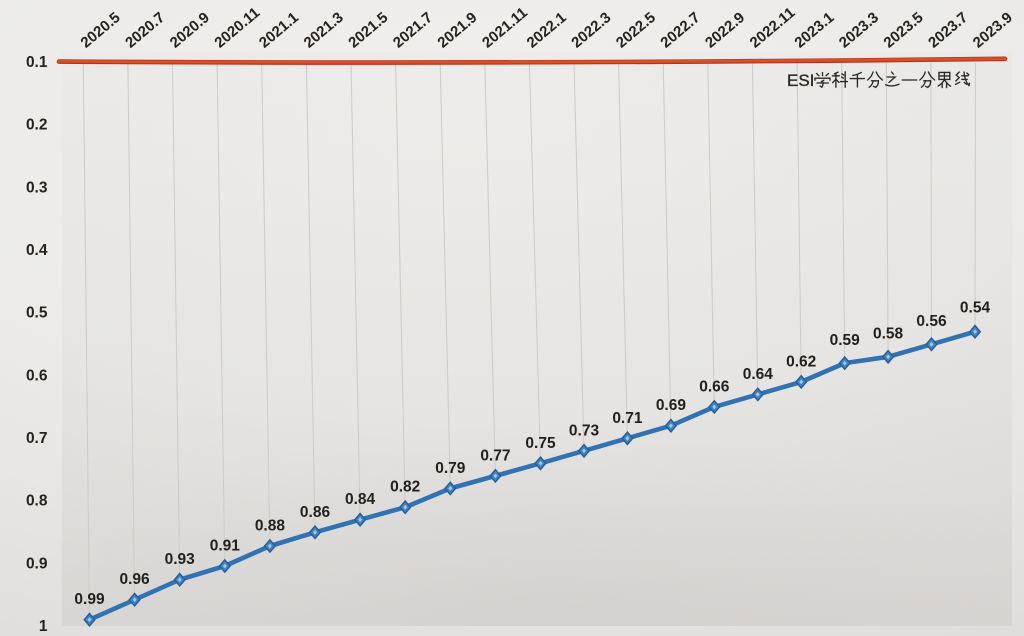 The image size is (1024, 636). I want to click on svg-text: 0.96, so click(135, 579).